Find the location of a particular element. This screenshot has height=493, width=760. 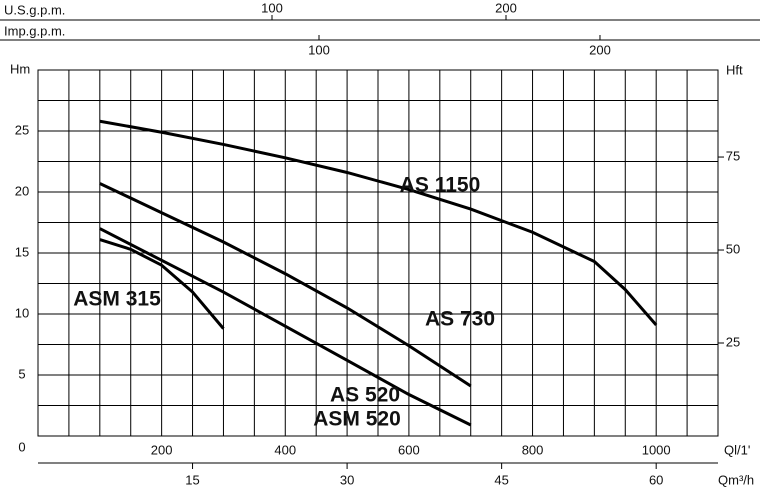

y-tick-label: 5 is located at coordinates (21, 373).